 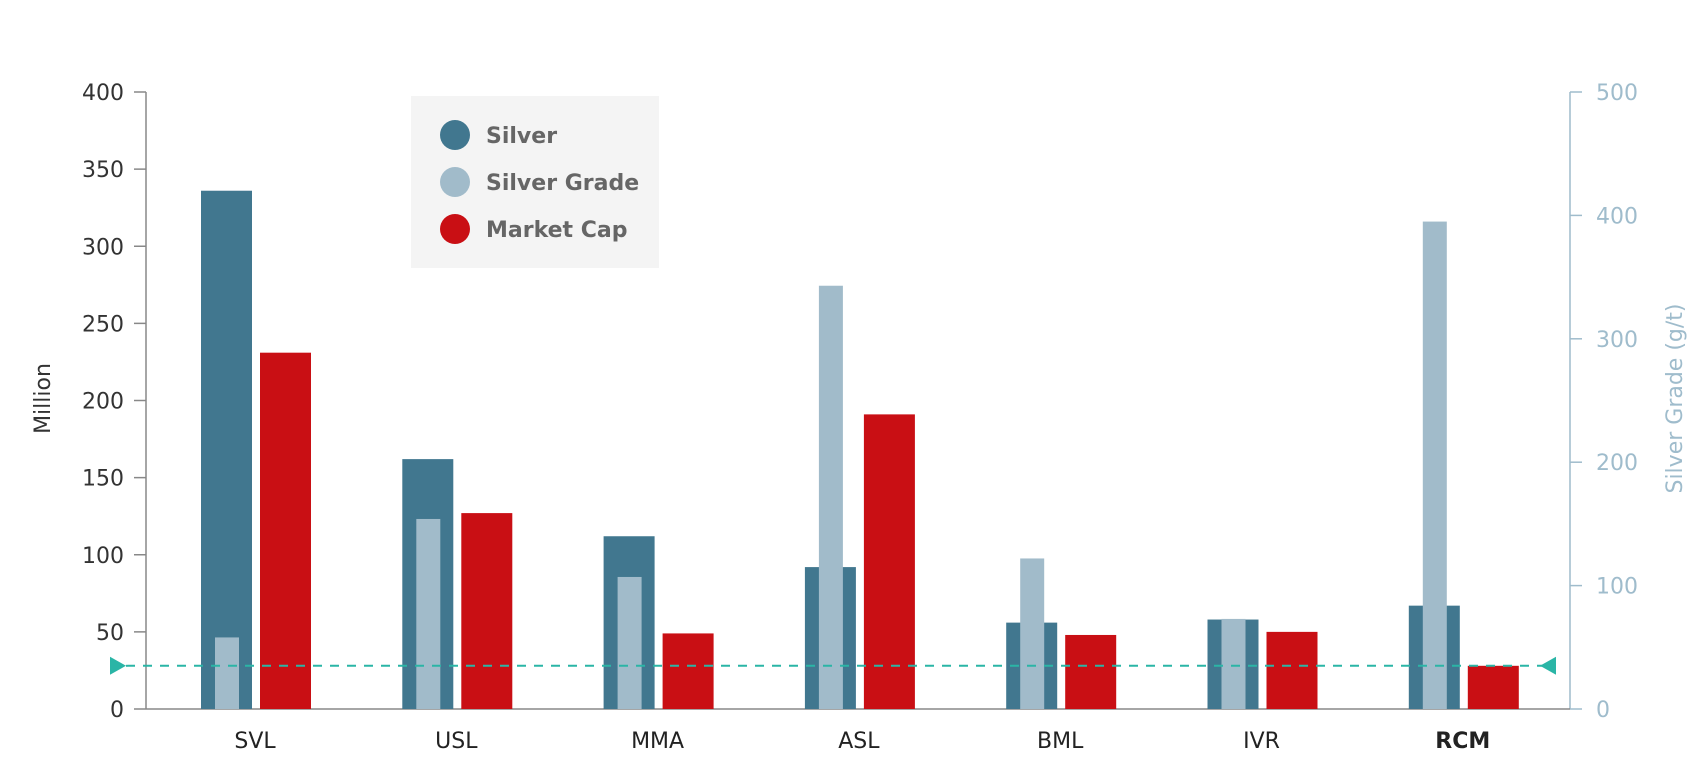 What do you see at coordinates (1434, 465) in the screenshot?
I see `bar-silver-grade-rcm` at bounding box center [1434, 465].